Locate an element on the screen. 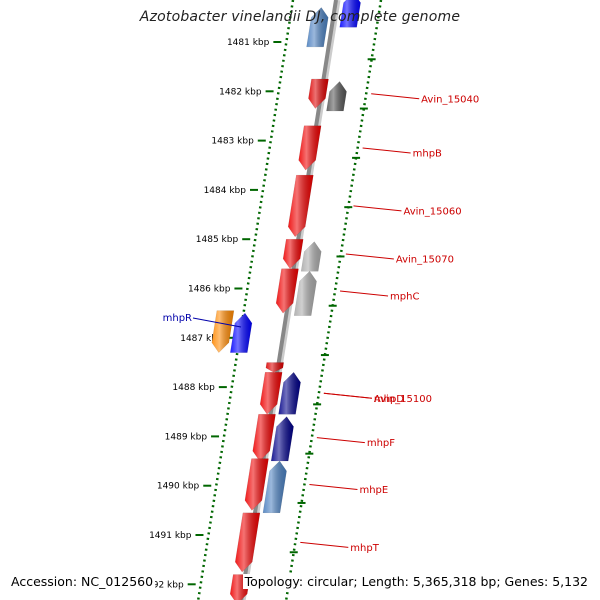 This screenshot has height=600, width=600. gene-label: mhpE is located at coordinates (373, 490).